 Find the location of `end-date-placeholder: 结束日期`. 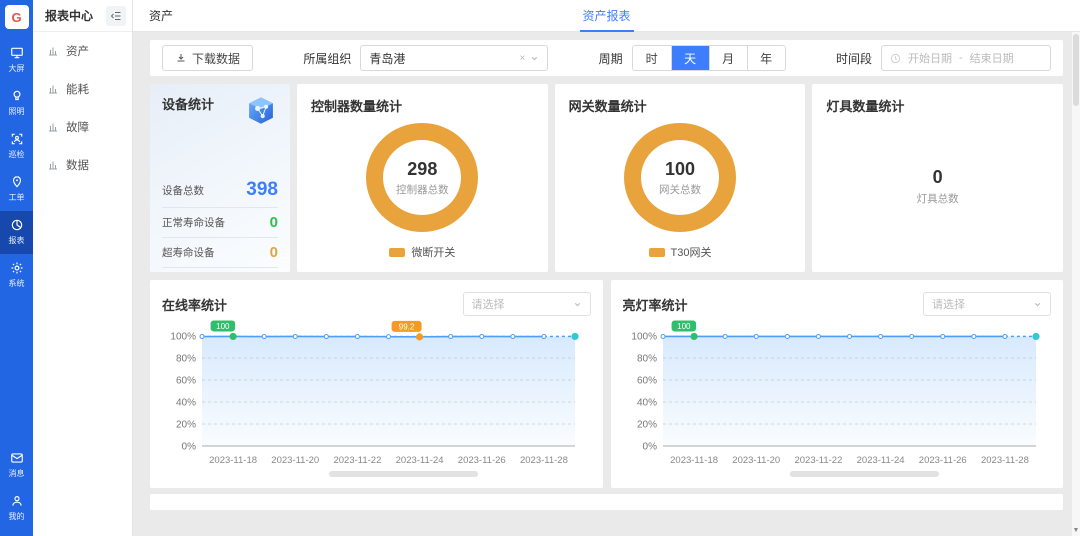

end-date-placeholder: 结束日期 is located at coordinates (991, 59).